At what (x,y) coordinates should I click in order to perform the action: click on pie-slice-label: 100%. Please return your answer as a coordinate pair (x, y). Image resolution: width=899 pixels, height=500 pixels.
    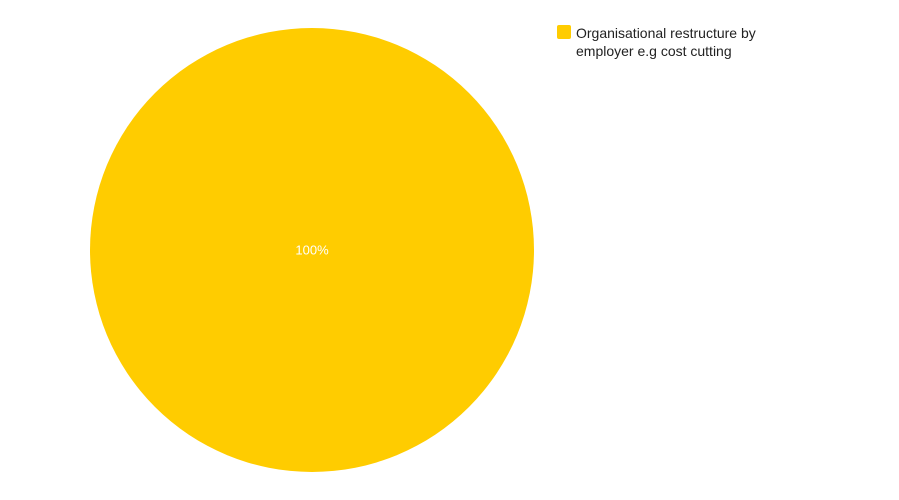
    Looking at the image, I should click on (312, 250).